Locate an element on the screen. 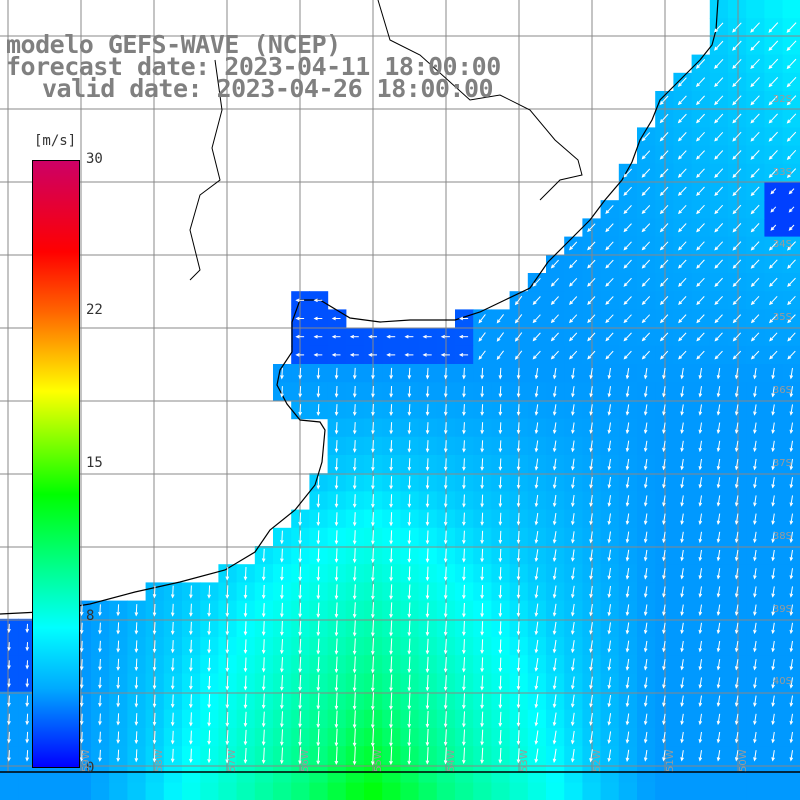 The height and width of the screenshot is (800, 800). lat-label-40s: 40S is located at coordinates (782, 681).